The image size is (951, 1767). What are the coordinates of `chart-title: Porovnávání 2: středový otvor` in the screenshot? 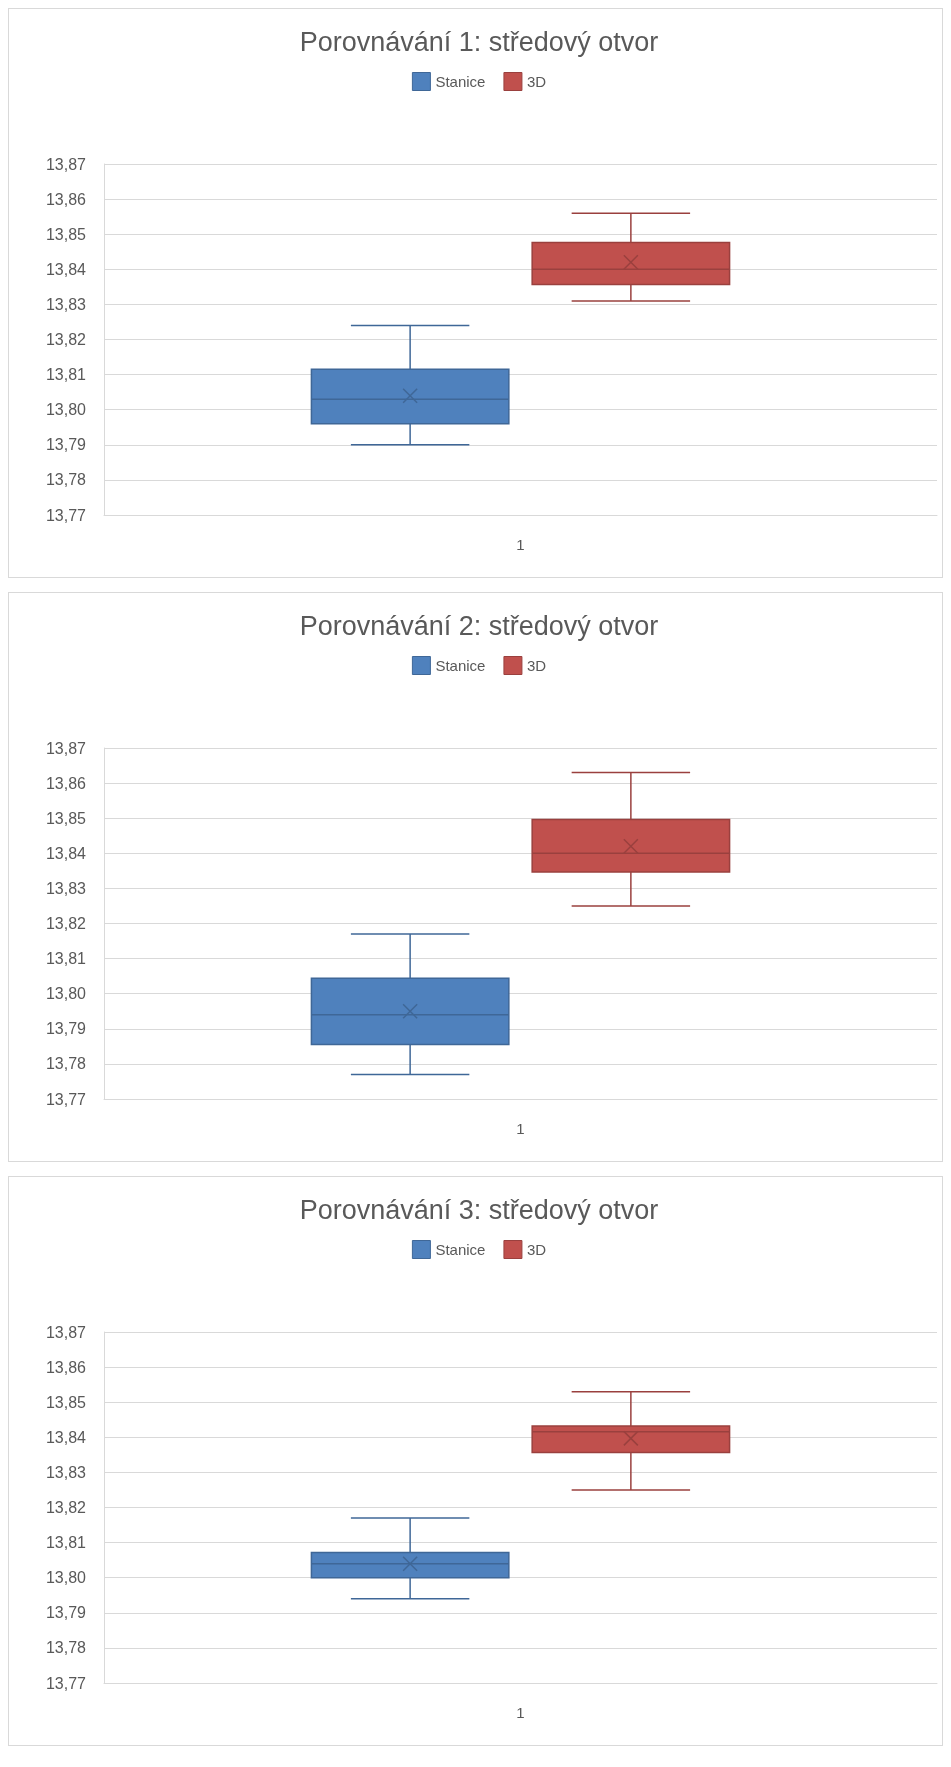 It's located at (479, 625).